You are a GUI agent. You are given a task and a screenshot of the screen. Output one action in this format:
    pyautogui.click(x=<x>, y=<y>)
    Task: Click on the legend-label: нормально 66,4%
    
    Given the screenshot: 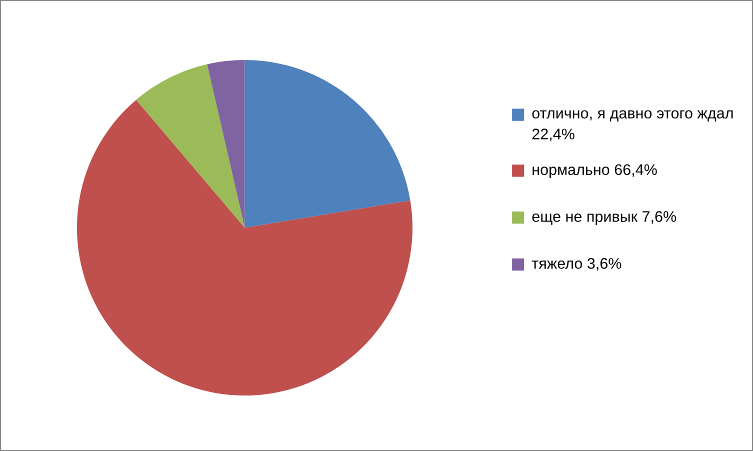 What is the action you would take?
    pyautogui.click(x=594, y=171)
    